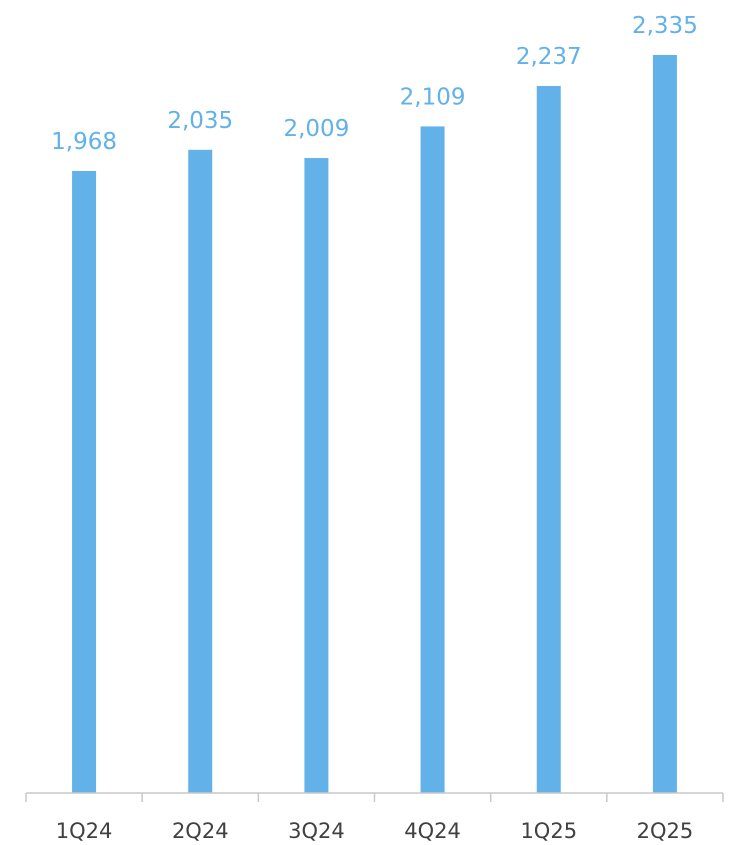 Image resolution: width=733 pixels, height=845 pixels. Describe the element at coordinates (84, 831) in the screenshot. I see `x-tick-label-1q24: 1Q24` at that location.